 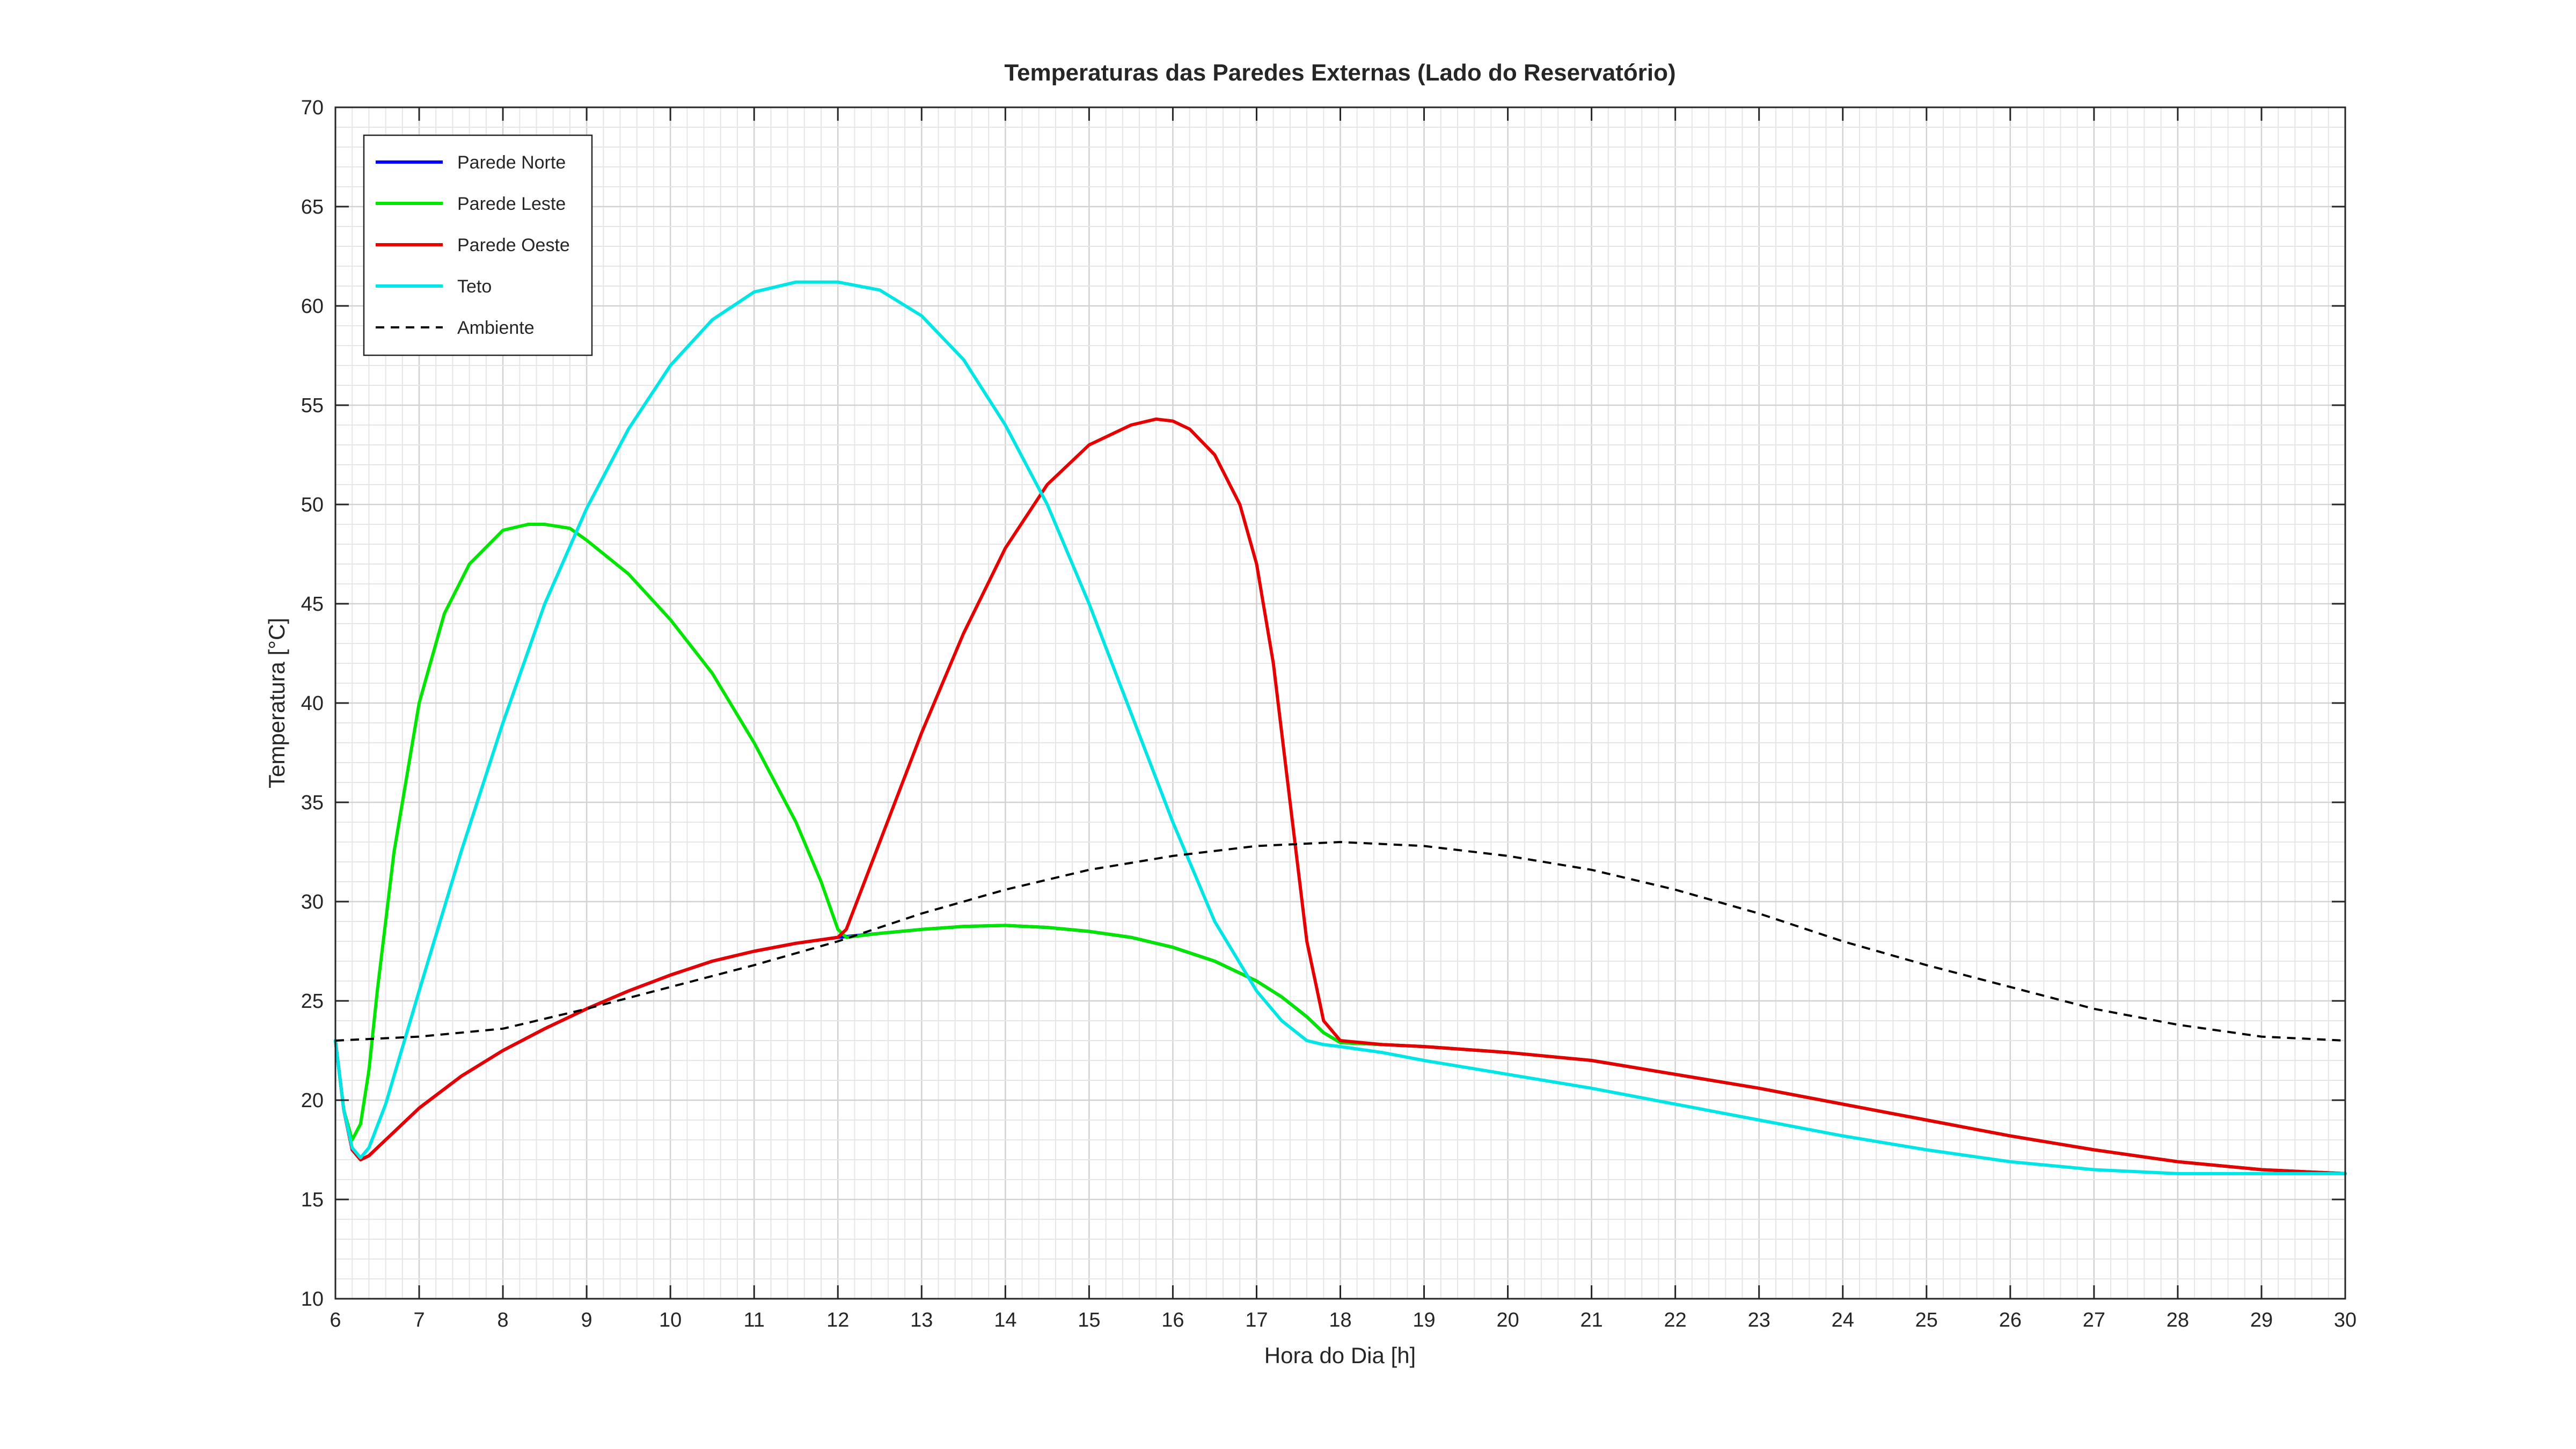 What do you see at coordinates (1340, 1355) in the screenshot?
I see `x-axis-label: Hora do Dia [h]` at bounding box center [1340, 1355].